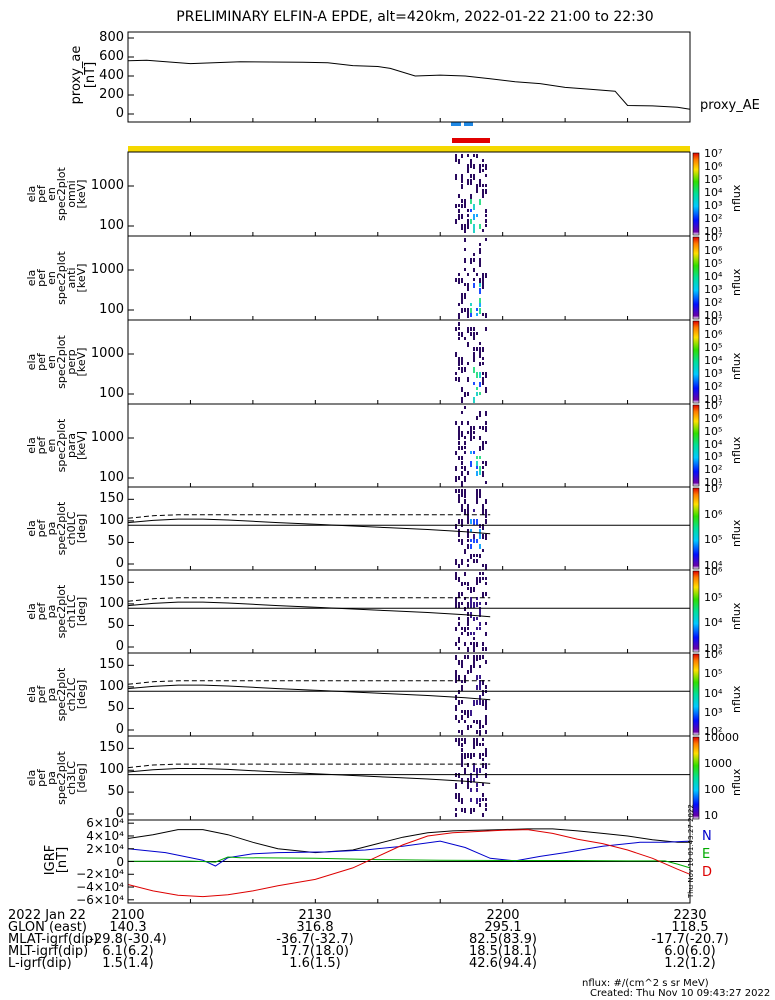 The width and height of the screenshot is (775, 1000). What do you see at coordinates (713, 263) in the screenshot?
I see `colorbar-tick-label: 10⁵` at bounding box center [713, 263].